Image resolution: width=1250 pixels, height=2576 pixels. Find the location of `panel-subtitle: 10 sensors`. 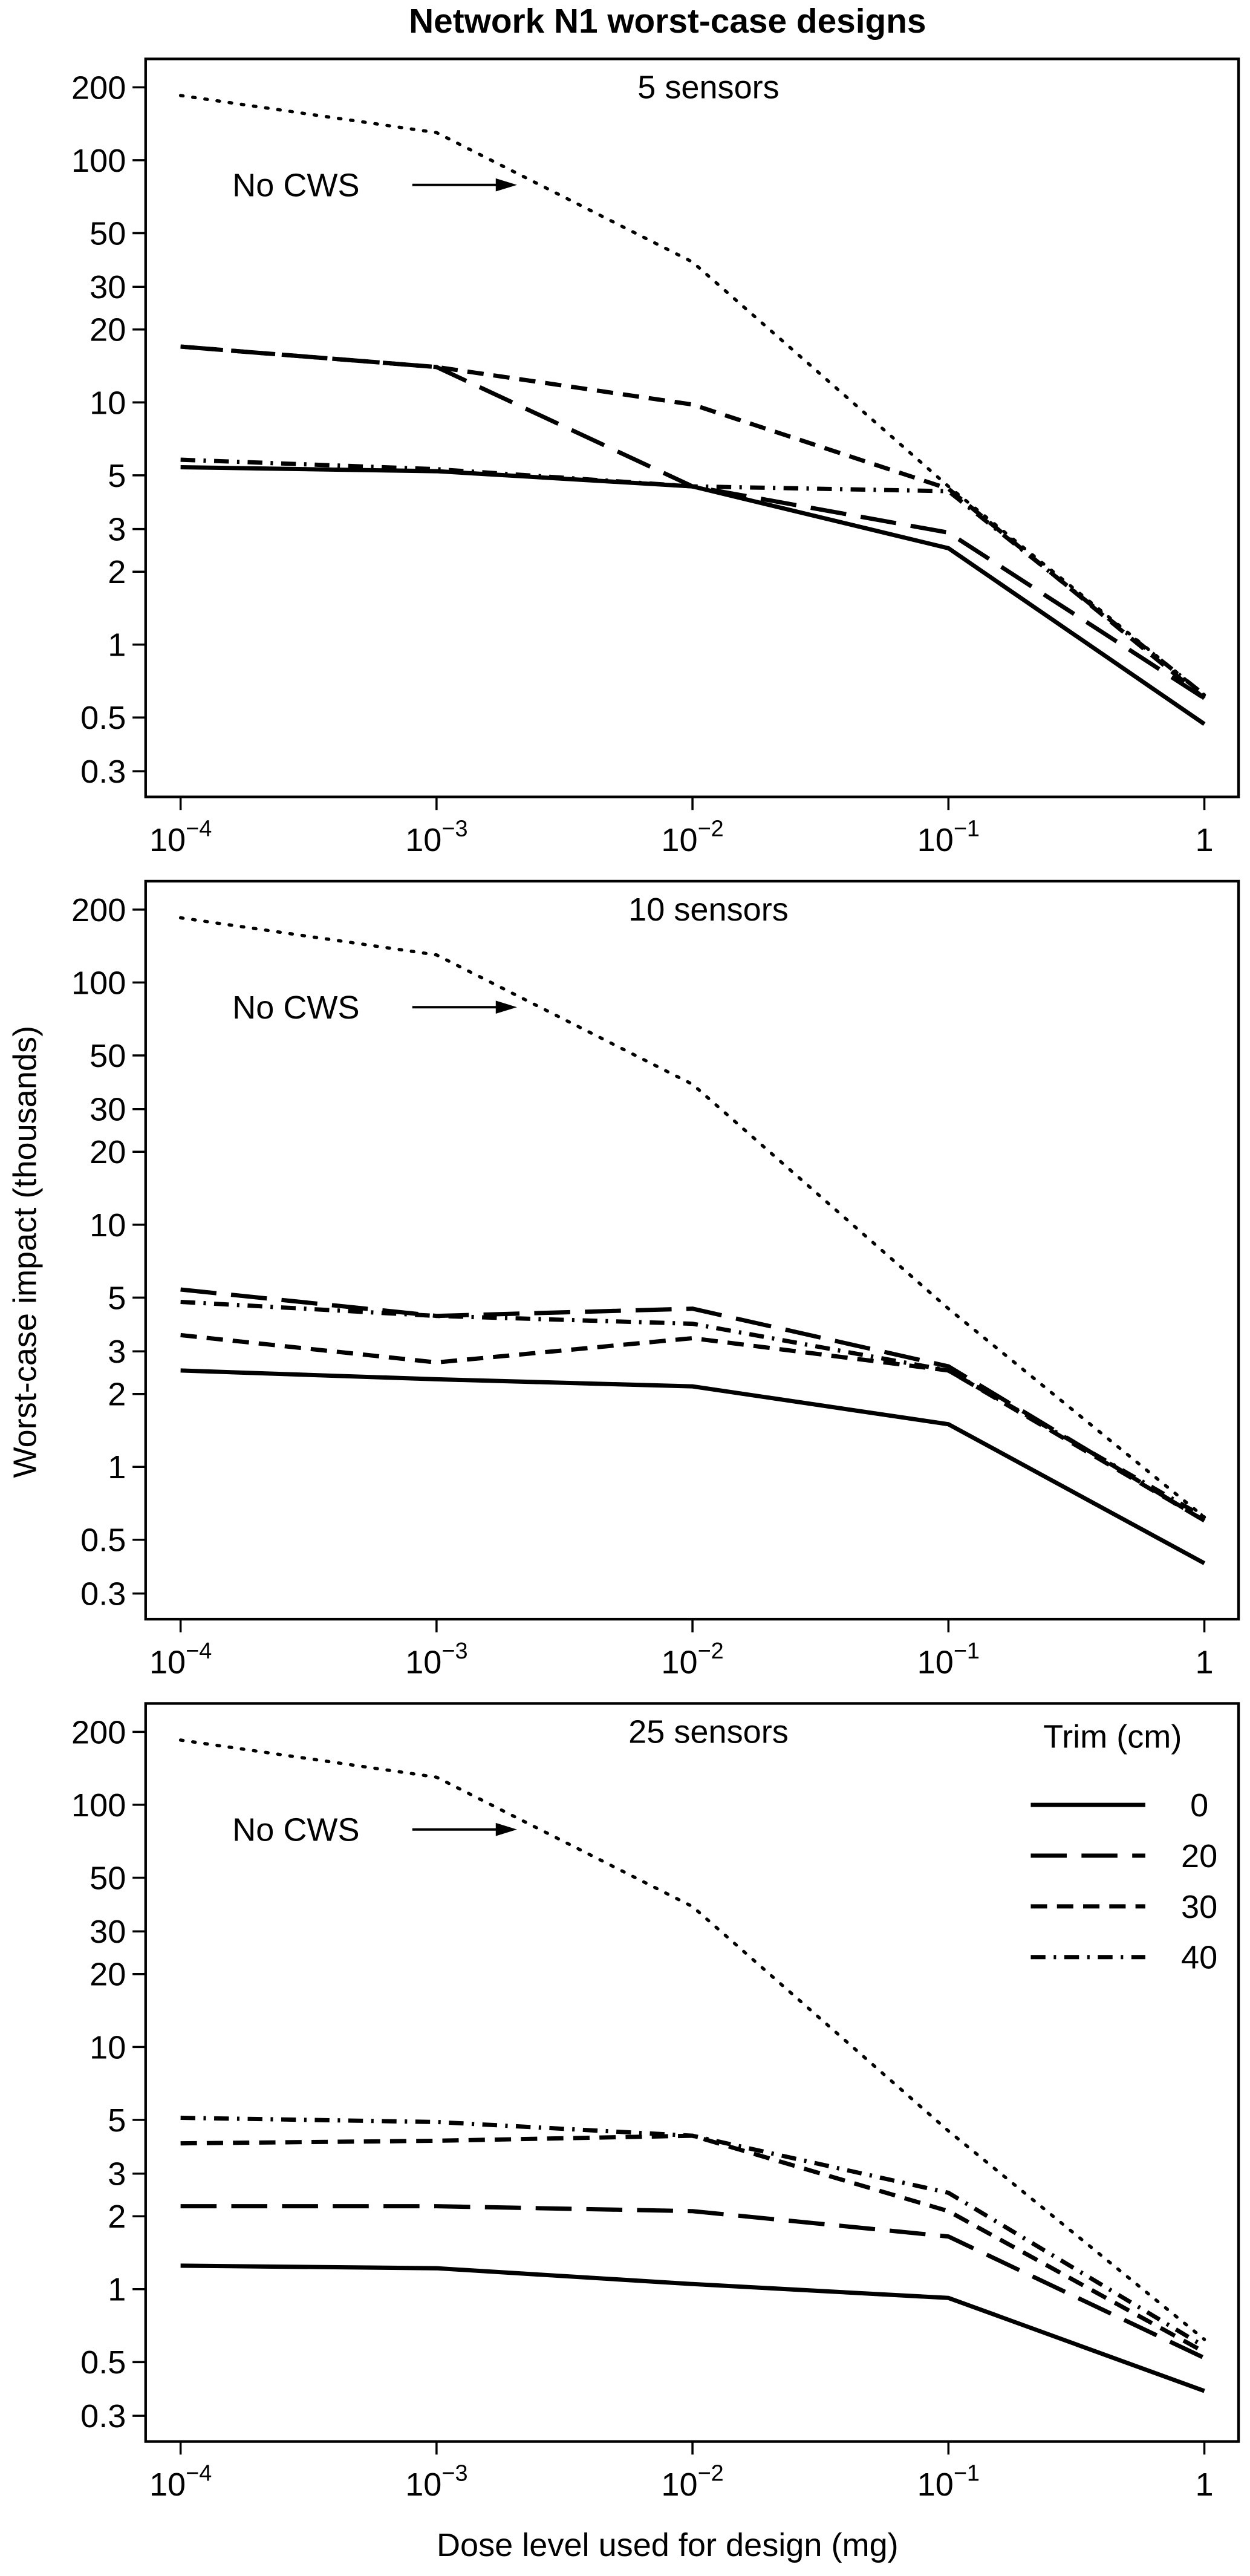

panel-subtitle: 10 sensors is located at coordinates (708, 910).